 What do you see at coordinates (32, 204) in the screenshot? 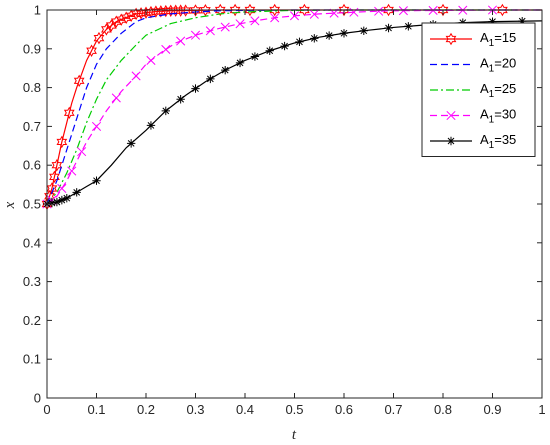
I see `y-tick-label: 0.5` at bounding box center [32, 204].